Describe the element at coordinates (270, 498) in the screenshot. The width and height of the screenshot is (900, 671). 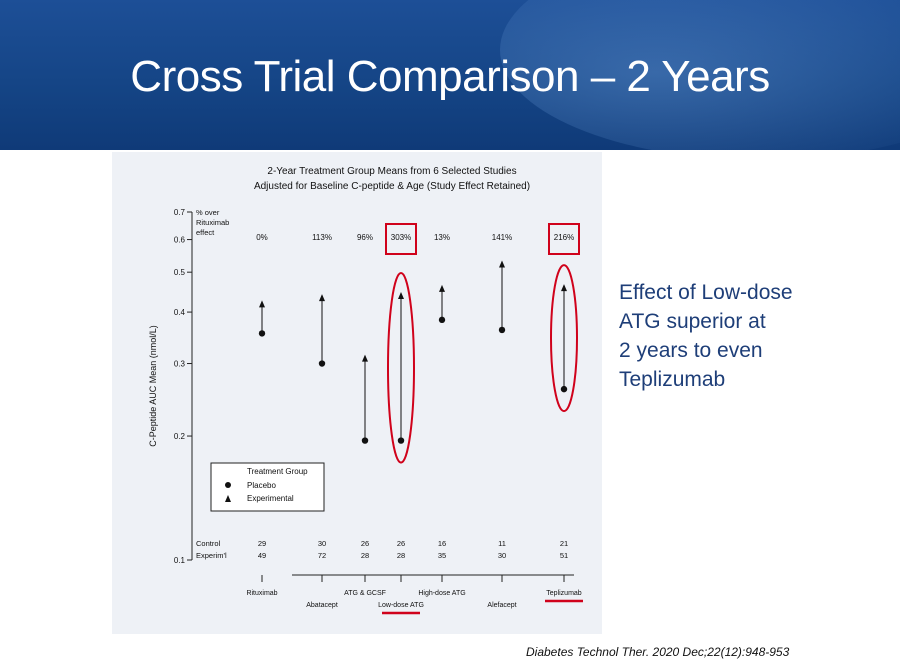
I see `legend-entry: Experimental` at that location.